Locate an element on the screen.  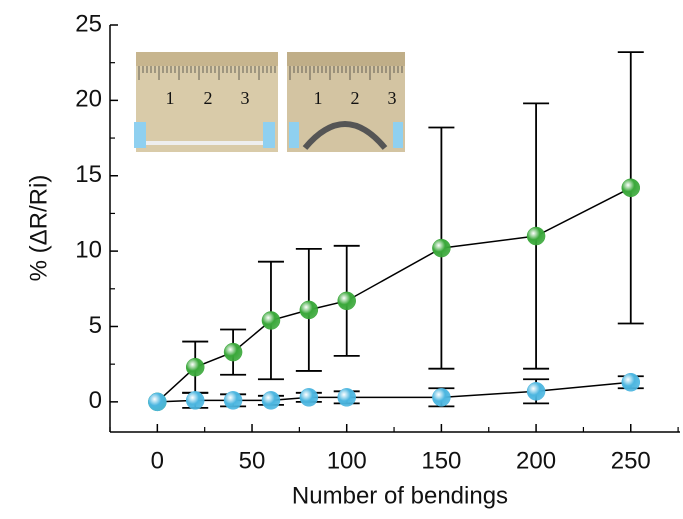
y-tick-label: 0 is located at coordinates (95, 400).